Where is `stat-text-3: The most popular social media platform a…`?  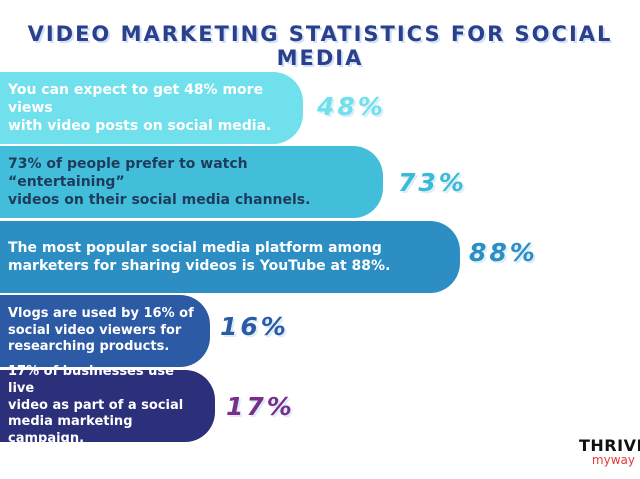
stat-text-3: The most popular social media platform a… is located at coordinates (199, 256).